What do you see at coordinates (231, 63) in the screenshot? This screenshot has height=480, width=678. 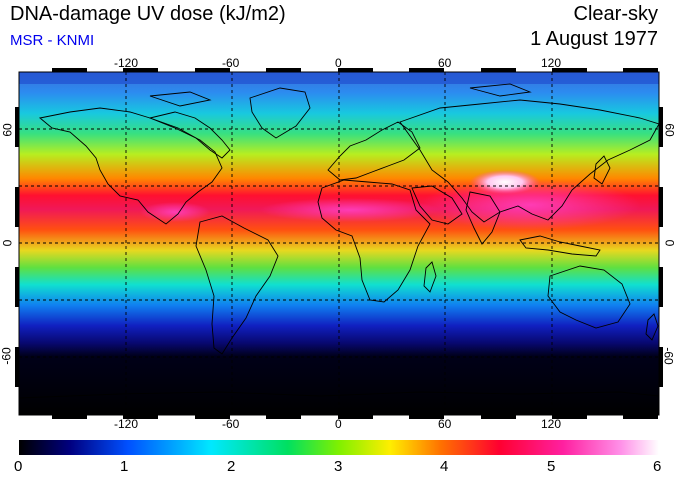 I see `lon-label-top-minus60: -60` at bounding box center [231, 63].